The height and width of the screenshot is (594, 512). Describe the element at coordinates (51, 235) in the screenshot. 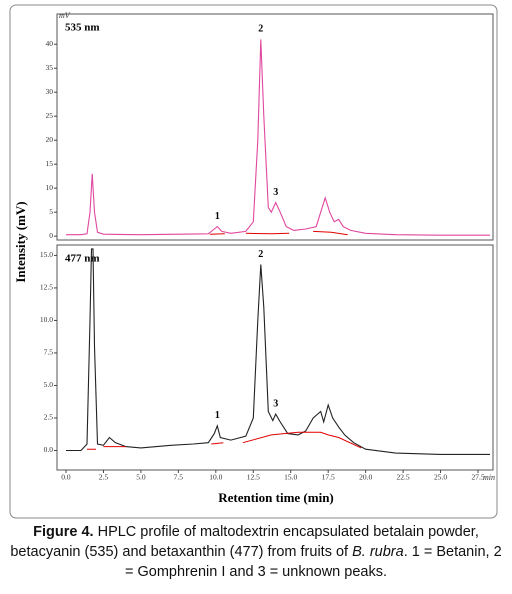

I see `y-tick-label: 0` at that location.